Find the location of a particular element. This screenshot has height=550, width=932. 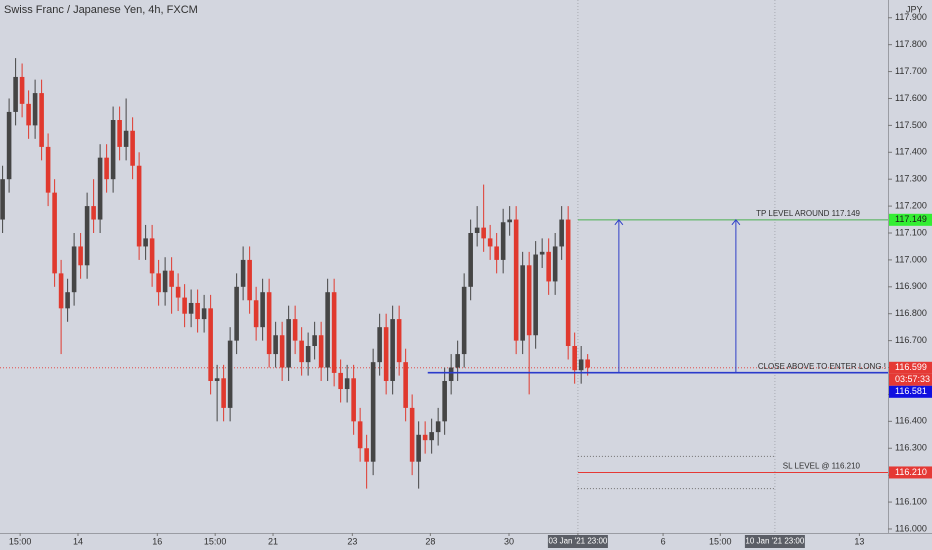

entry-tag-label: 116.581 is located at coordinates (911, 391).